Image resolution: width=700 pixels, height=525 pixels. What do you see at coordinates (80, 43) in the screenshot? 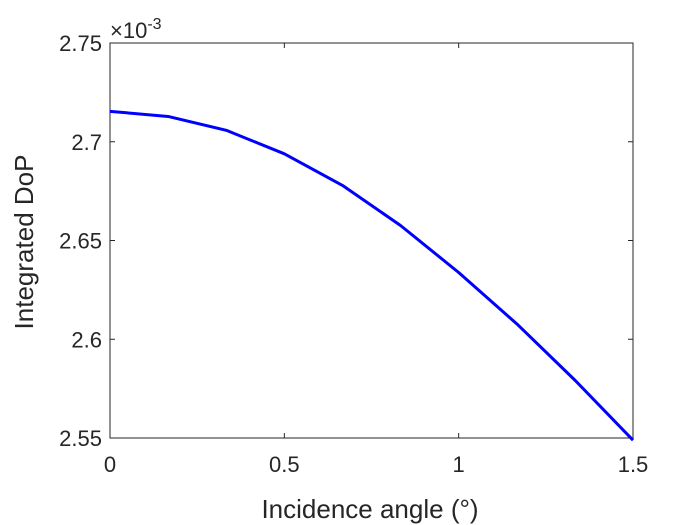
I see `y-tick-label: 2.75` at bounding box center [80, 43].